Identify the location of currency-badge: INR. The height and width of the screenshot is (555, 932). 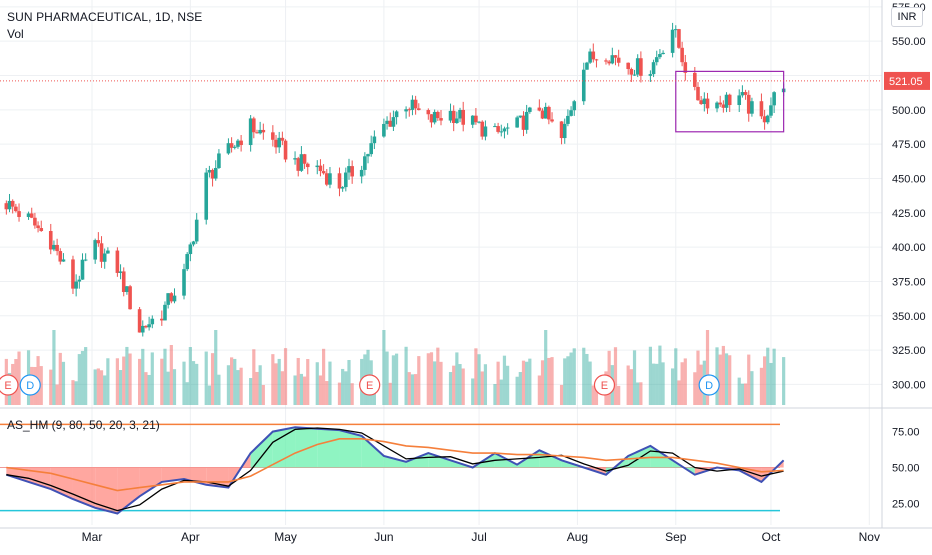
(907, 17).